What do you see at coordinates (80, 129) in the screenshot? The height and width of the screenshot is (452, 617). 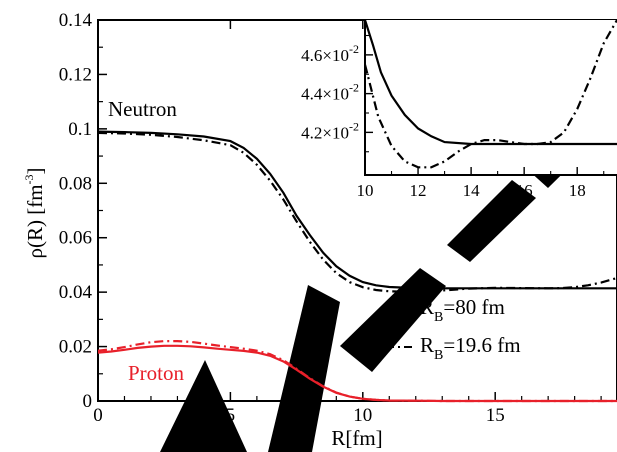 I see `y-tick-label: 0.1` at bounding box center [80, 129].